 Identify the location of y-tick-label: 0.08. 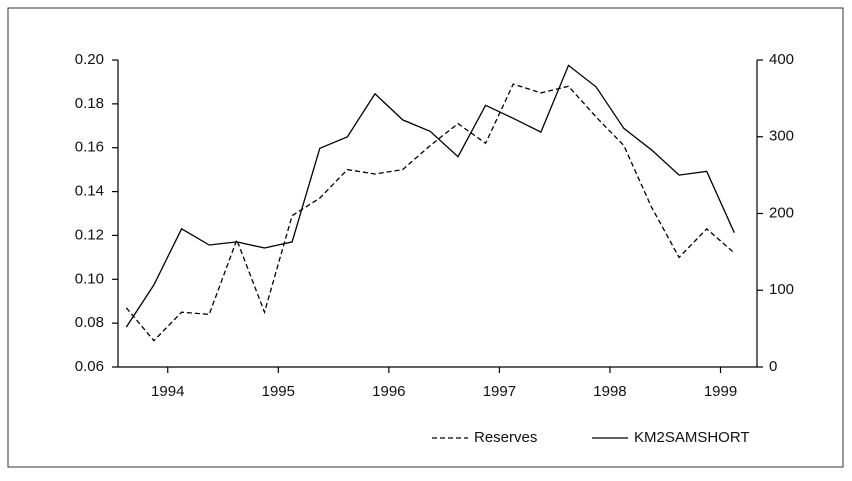
(89, 322).